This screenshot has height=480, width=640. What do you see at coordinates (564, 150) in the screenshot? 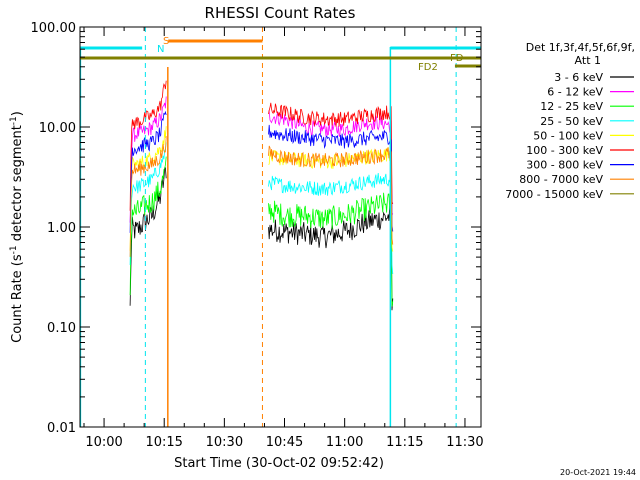
I see `legend-label: 100 - 300 keV` at bounding box center [564, 150].